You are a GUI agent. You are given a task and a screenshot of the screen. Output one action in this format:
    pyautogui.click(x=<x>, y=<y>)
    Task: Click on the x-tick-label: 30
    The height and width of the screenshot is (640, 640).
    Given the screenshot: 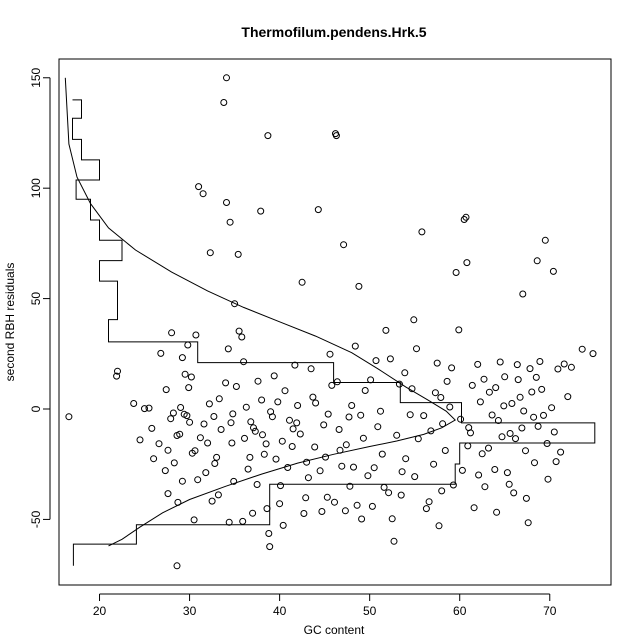 What is the action you would take?
    pyautogui.click(x=190, y=611)
    